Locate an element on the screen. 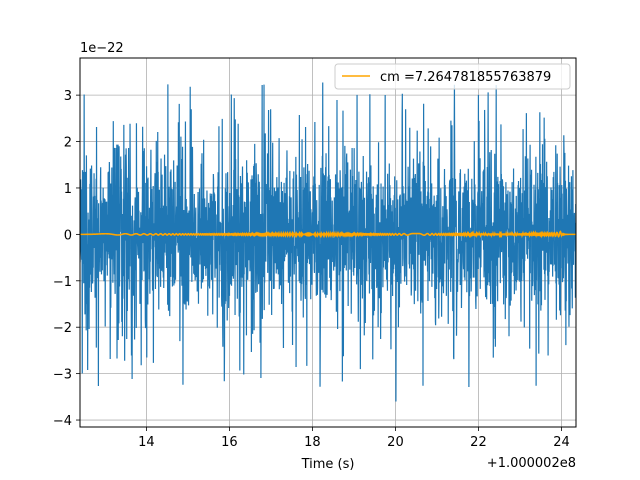 The image size is (640, 480). legend-label-chirp: cm =7.264781855763879 is located at coordinates (465, 77).